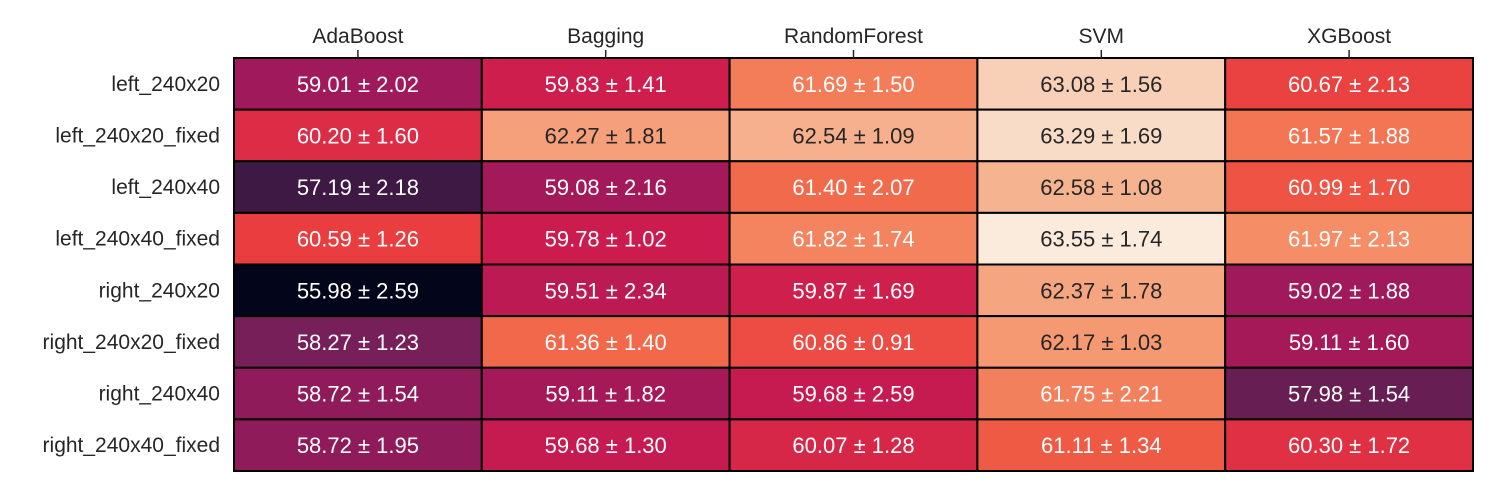  I want to click on cell-annotation: 57.19 ± 2.18, so click(358, 187).